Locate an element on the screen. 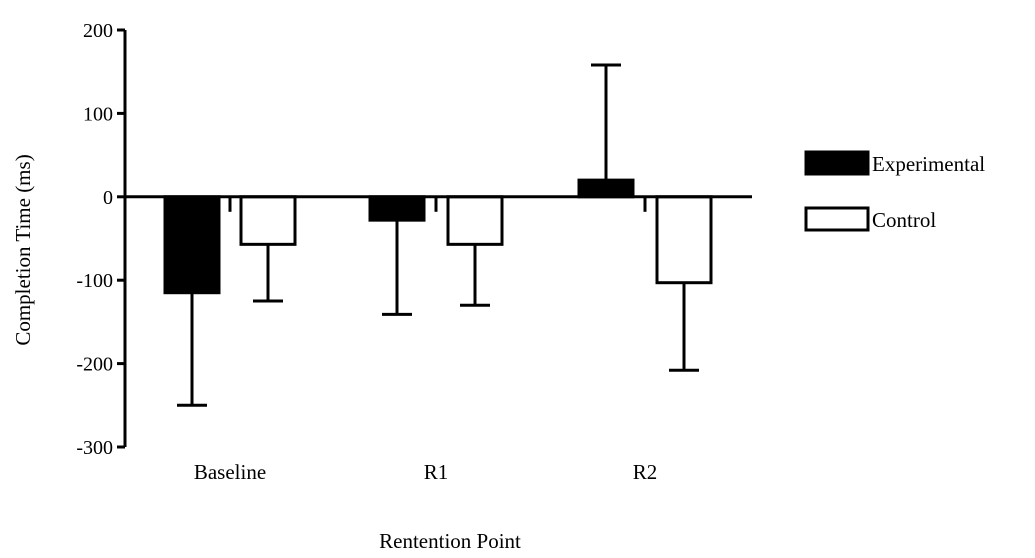 This screenshot has height=558, width=1035. legend-label-control: Control is located at coordinates (904, 220).